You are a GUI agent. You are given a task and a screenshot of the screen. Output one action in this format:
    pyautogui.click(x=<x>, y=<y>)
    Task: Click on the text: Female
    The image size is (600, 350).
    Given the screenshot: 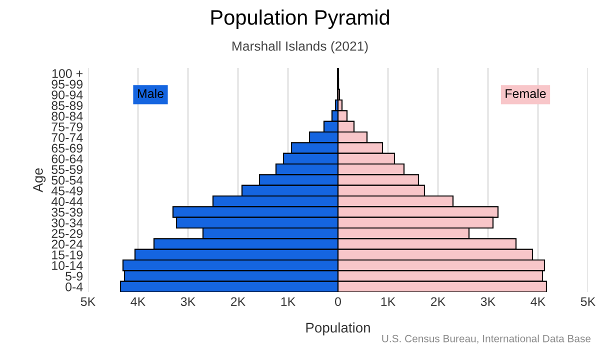 What is the action you would take?
    pyautogui.click(x=526, y=93)
    